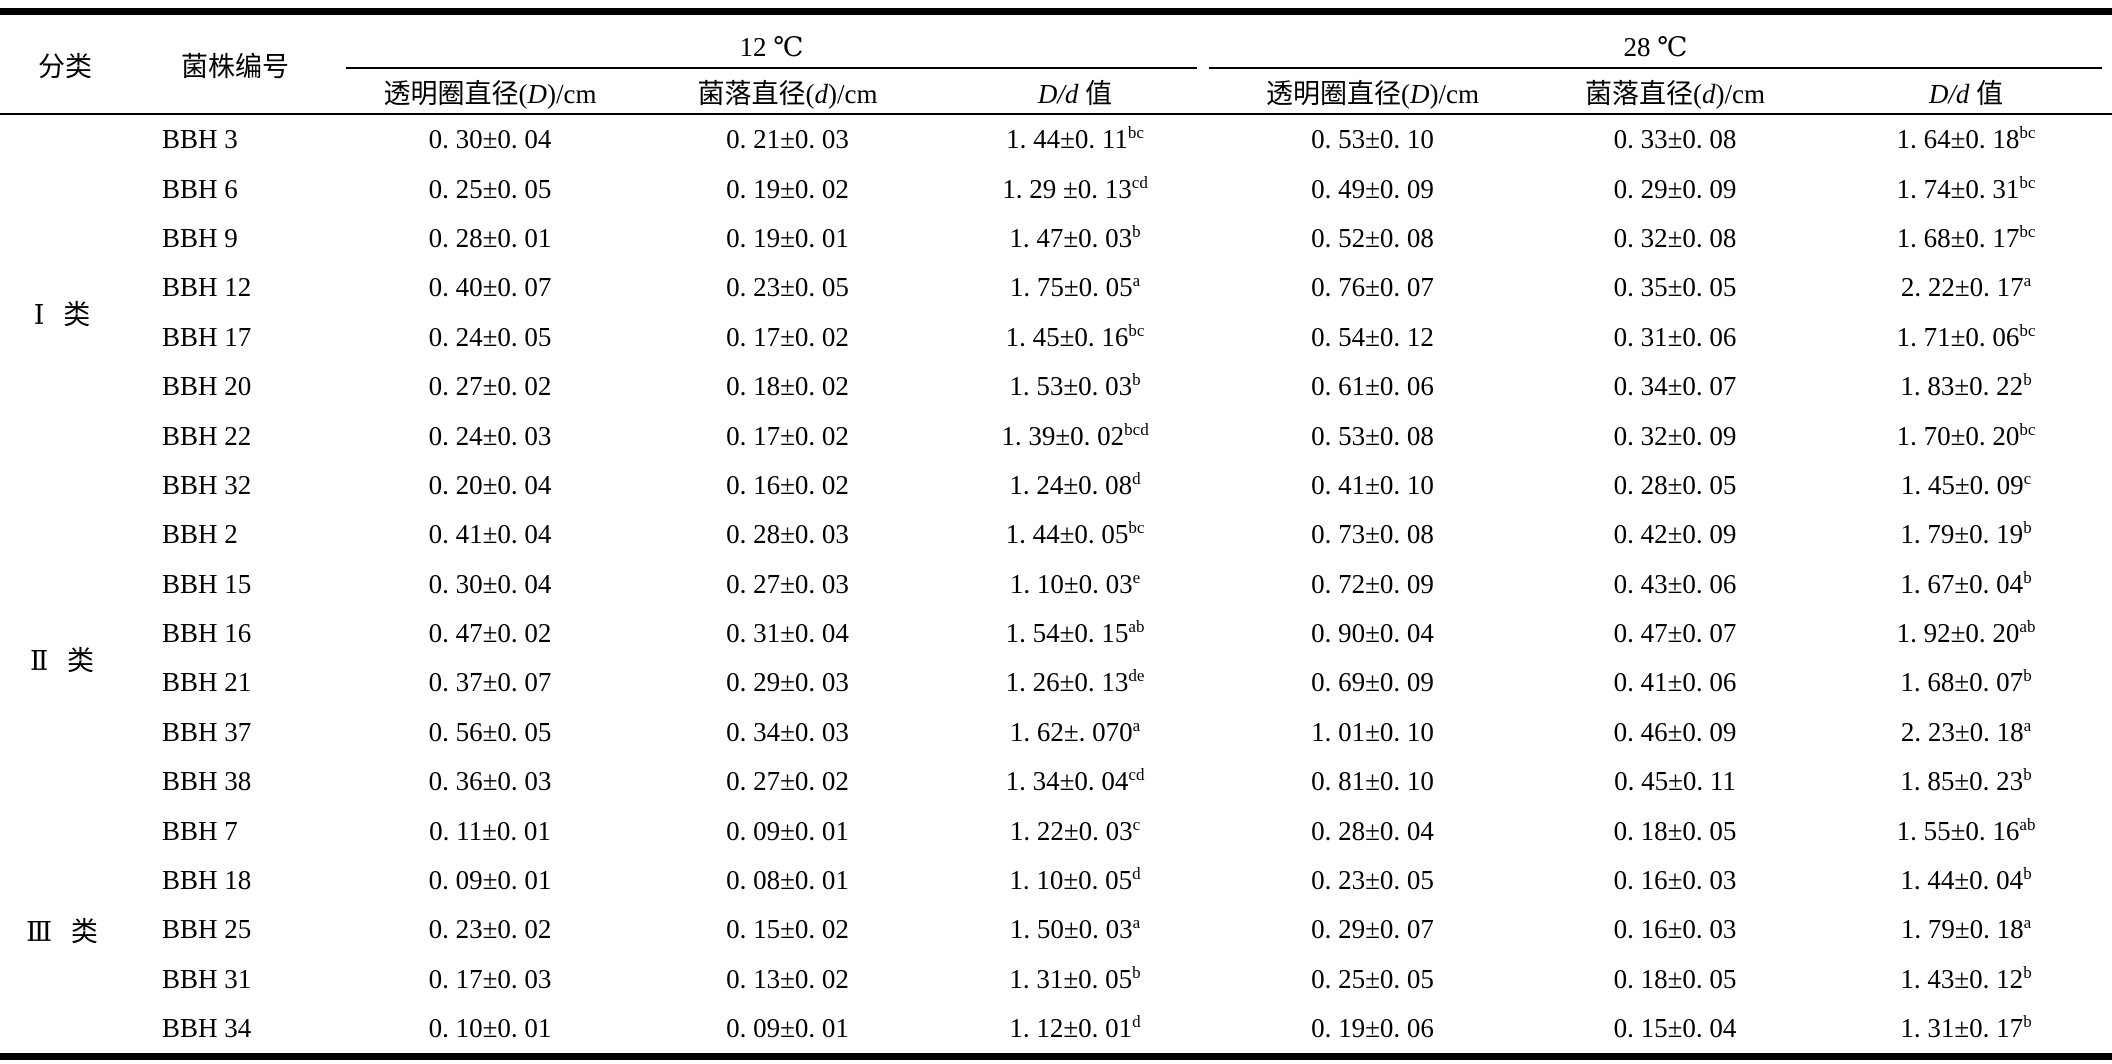 This screenshot has height=1064, width=2112. Describe the element at coordinates (1372, 287) in the screenshot. I see `clear-zone-28c-cell: 0. 76±0. 07` at that location.